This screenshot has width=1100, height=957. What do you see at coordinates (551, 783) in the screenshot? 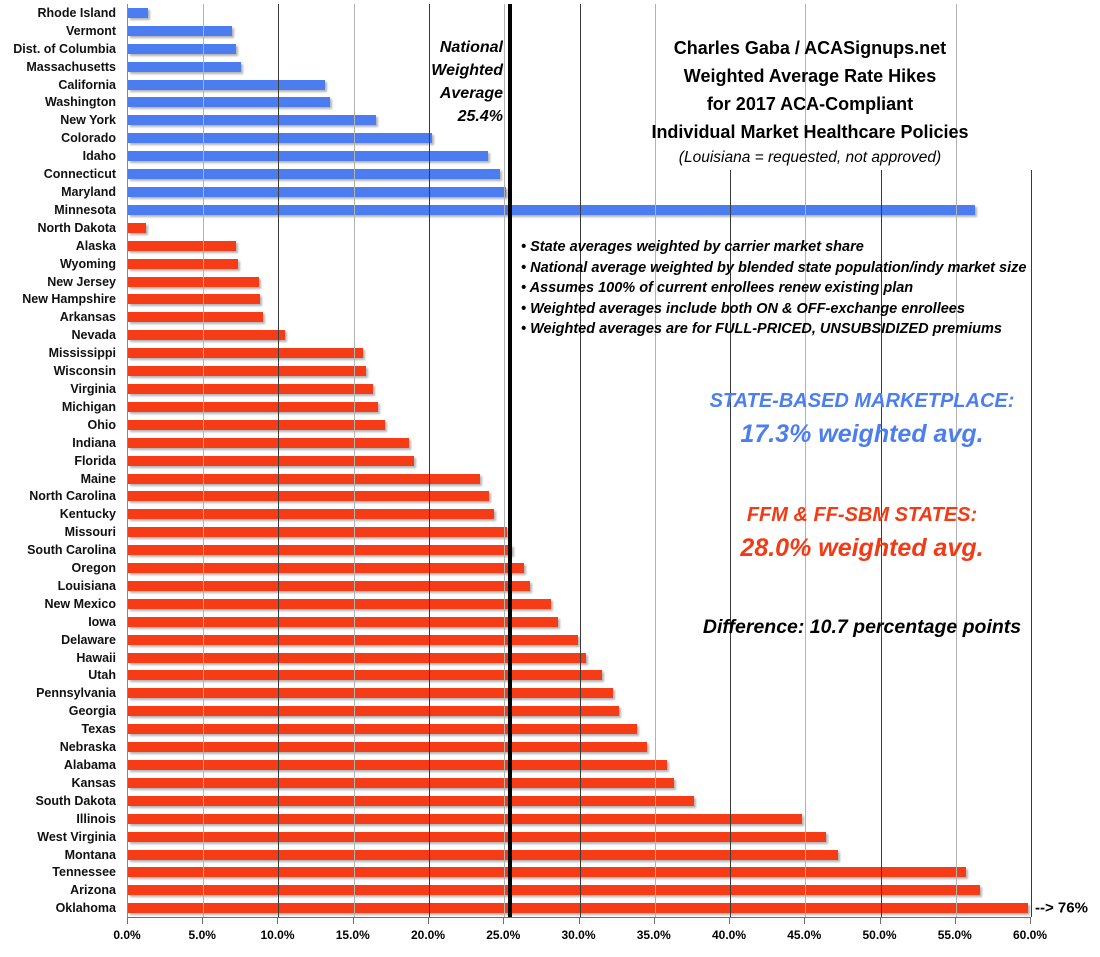
I see `bar-row: Kansas` at bounding box center [551, 783].